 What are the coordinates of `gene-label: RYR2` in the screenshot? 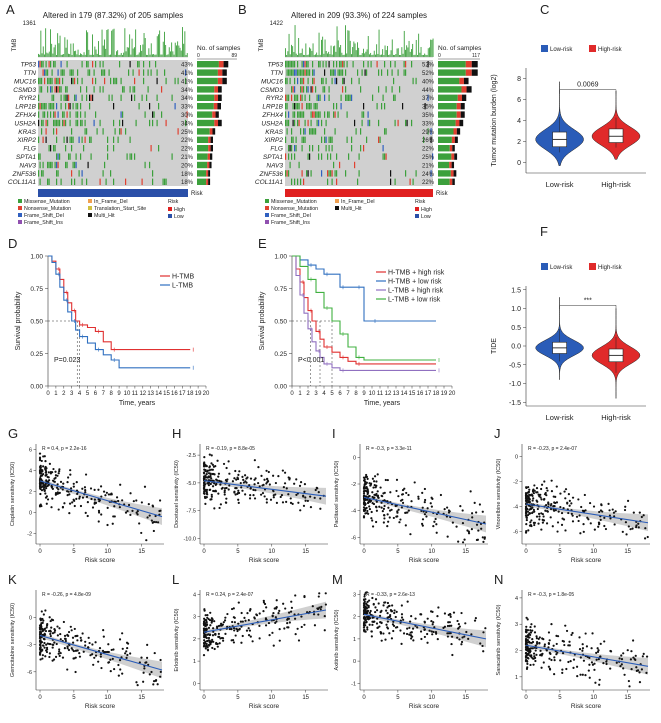 It's located at (27, 98).